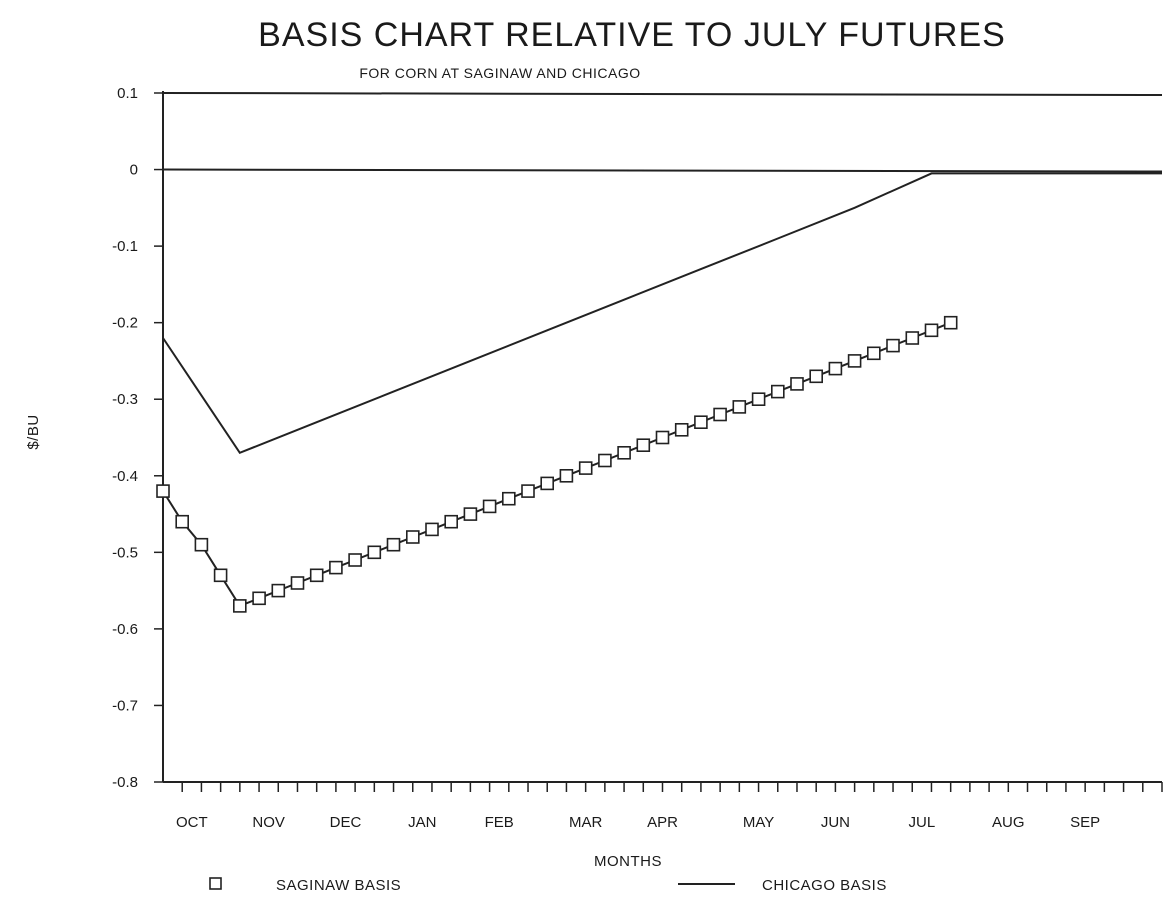 The height and width of the screenshot is (900, 1165). I want to click on x-tick-label-jan: JAN, so click(422, 822).